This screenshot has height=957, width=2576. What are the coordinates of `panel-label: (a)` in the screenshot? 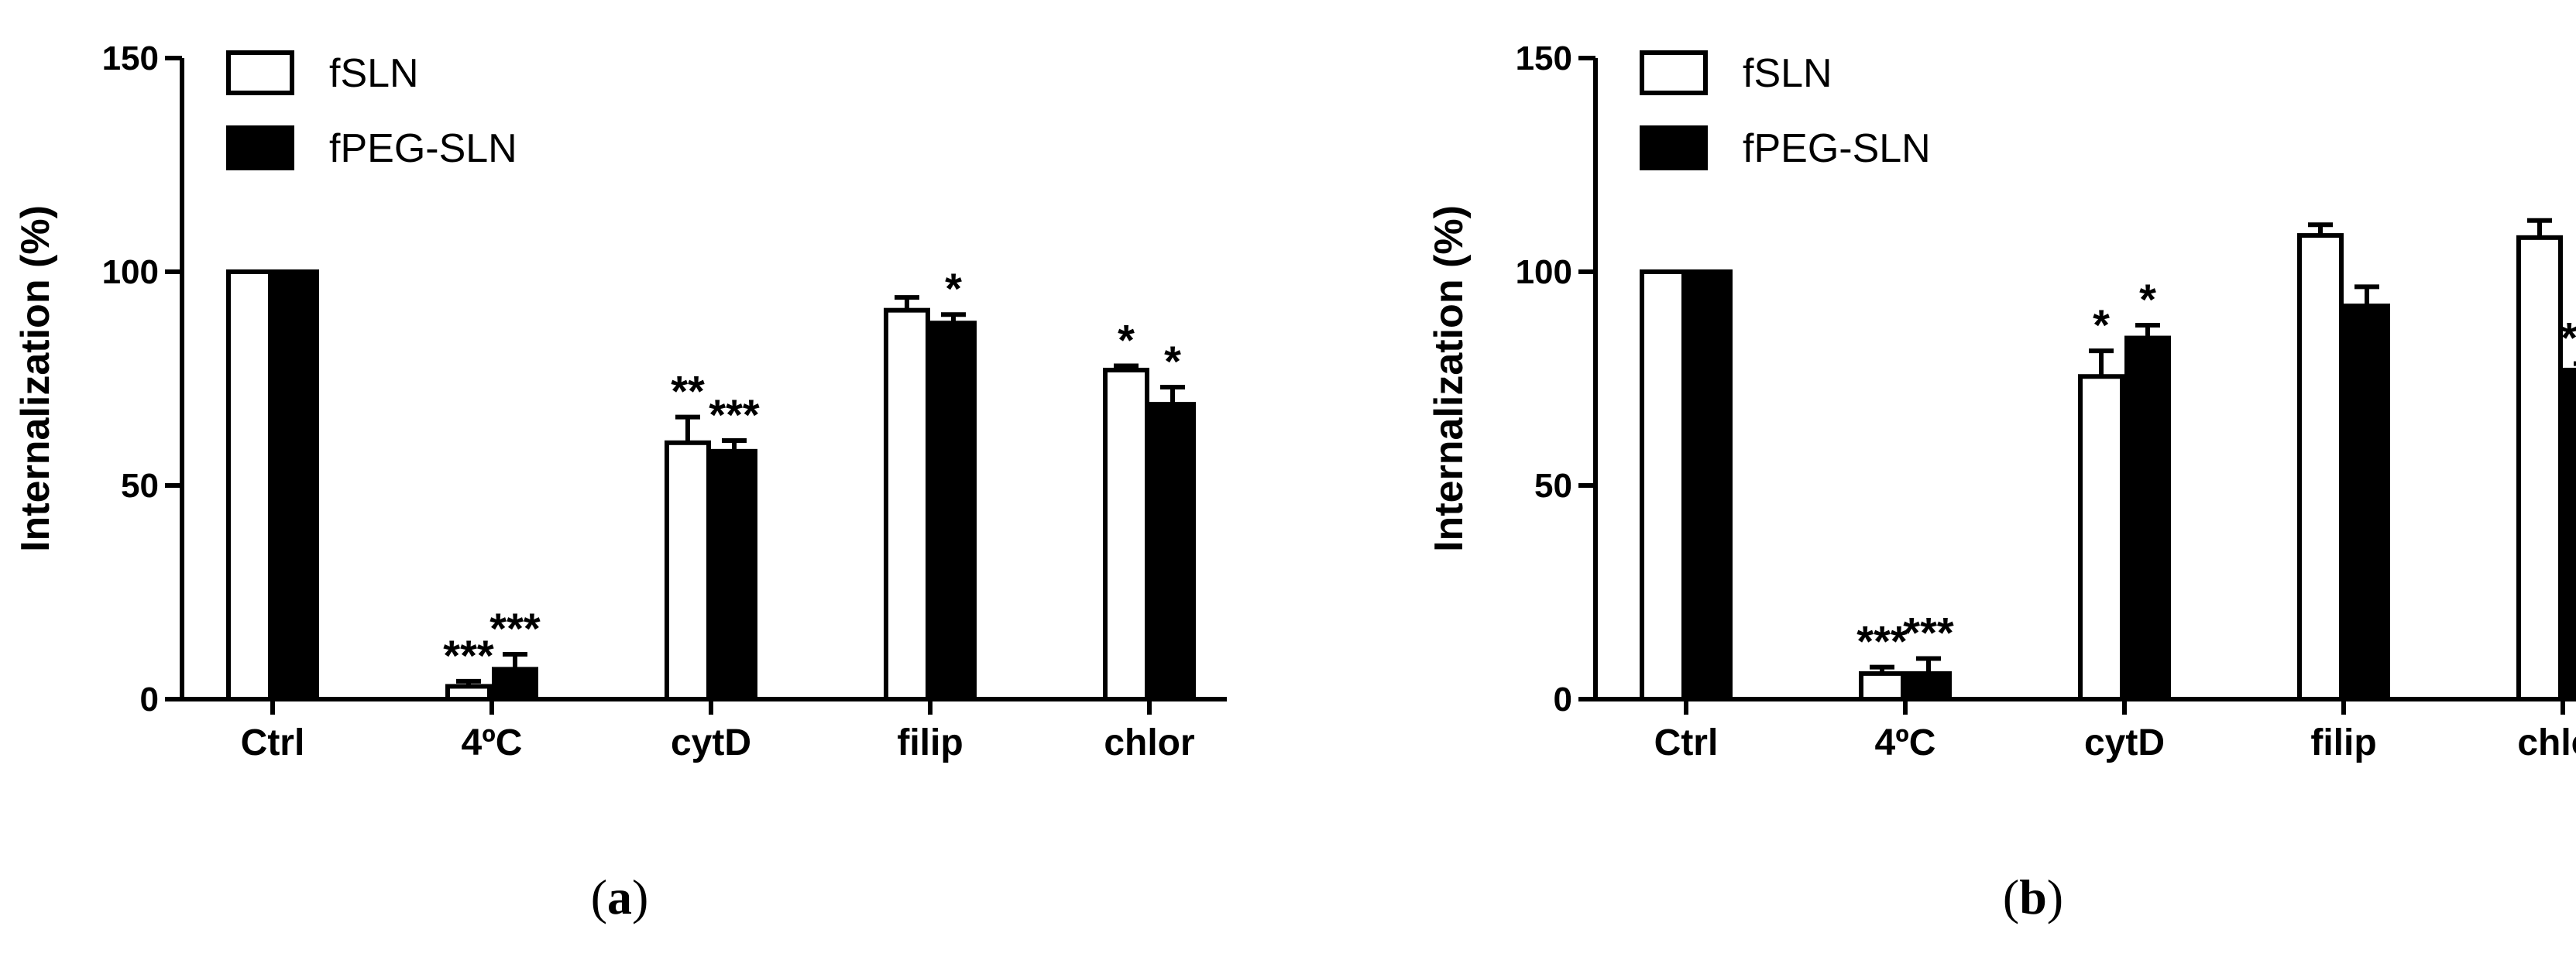 It's located at (620, 897).